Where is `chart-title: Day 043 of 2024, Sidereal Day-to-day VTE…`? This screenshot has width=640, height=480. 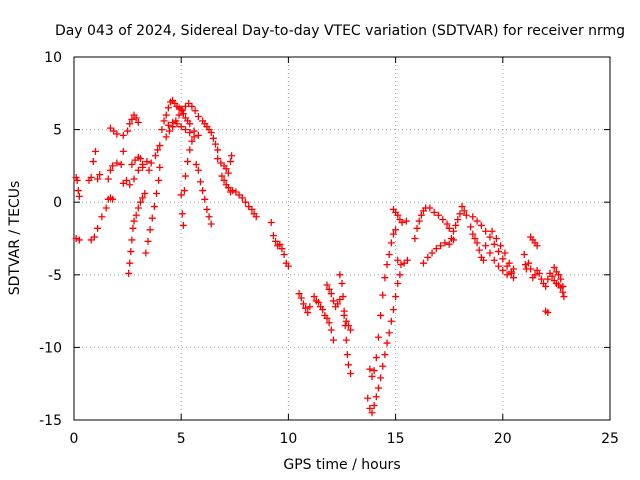
chart-title: Day 043 of 2024, Sidereal Day-to-day VTE… is located at coordinates (340, 31).